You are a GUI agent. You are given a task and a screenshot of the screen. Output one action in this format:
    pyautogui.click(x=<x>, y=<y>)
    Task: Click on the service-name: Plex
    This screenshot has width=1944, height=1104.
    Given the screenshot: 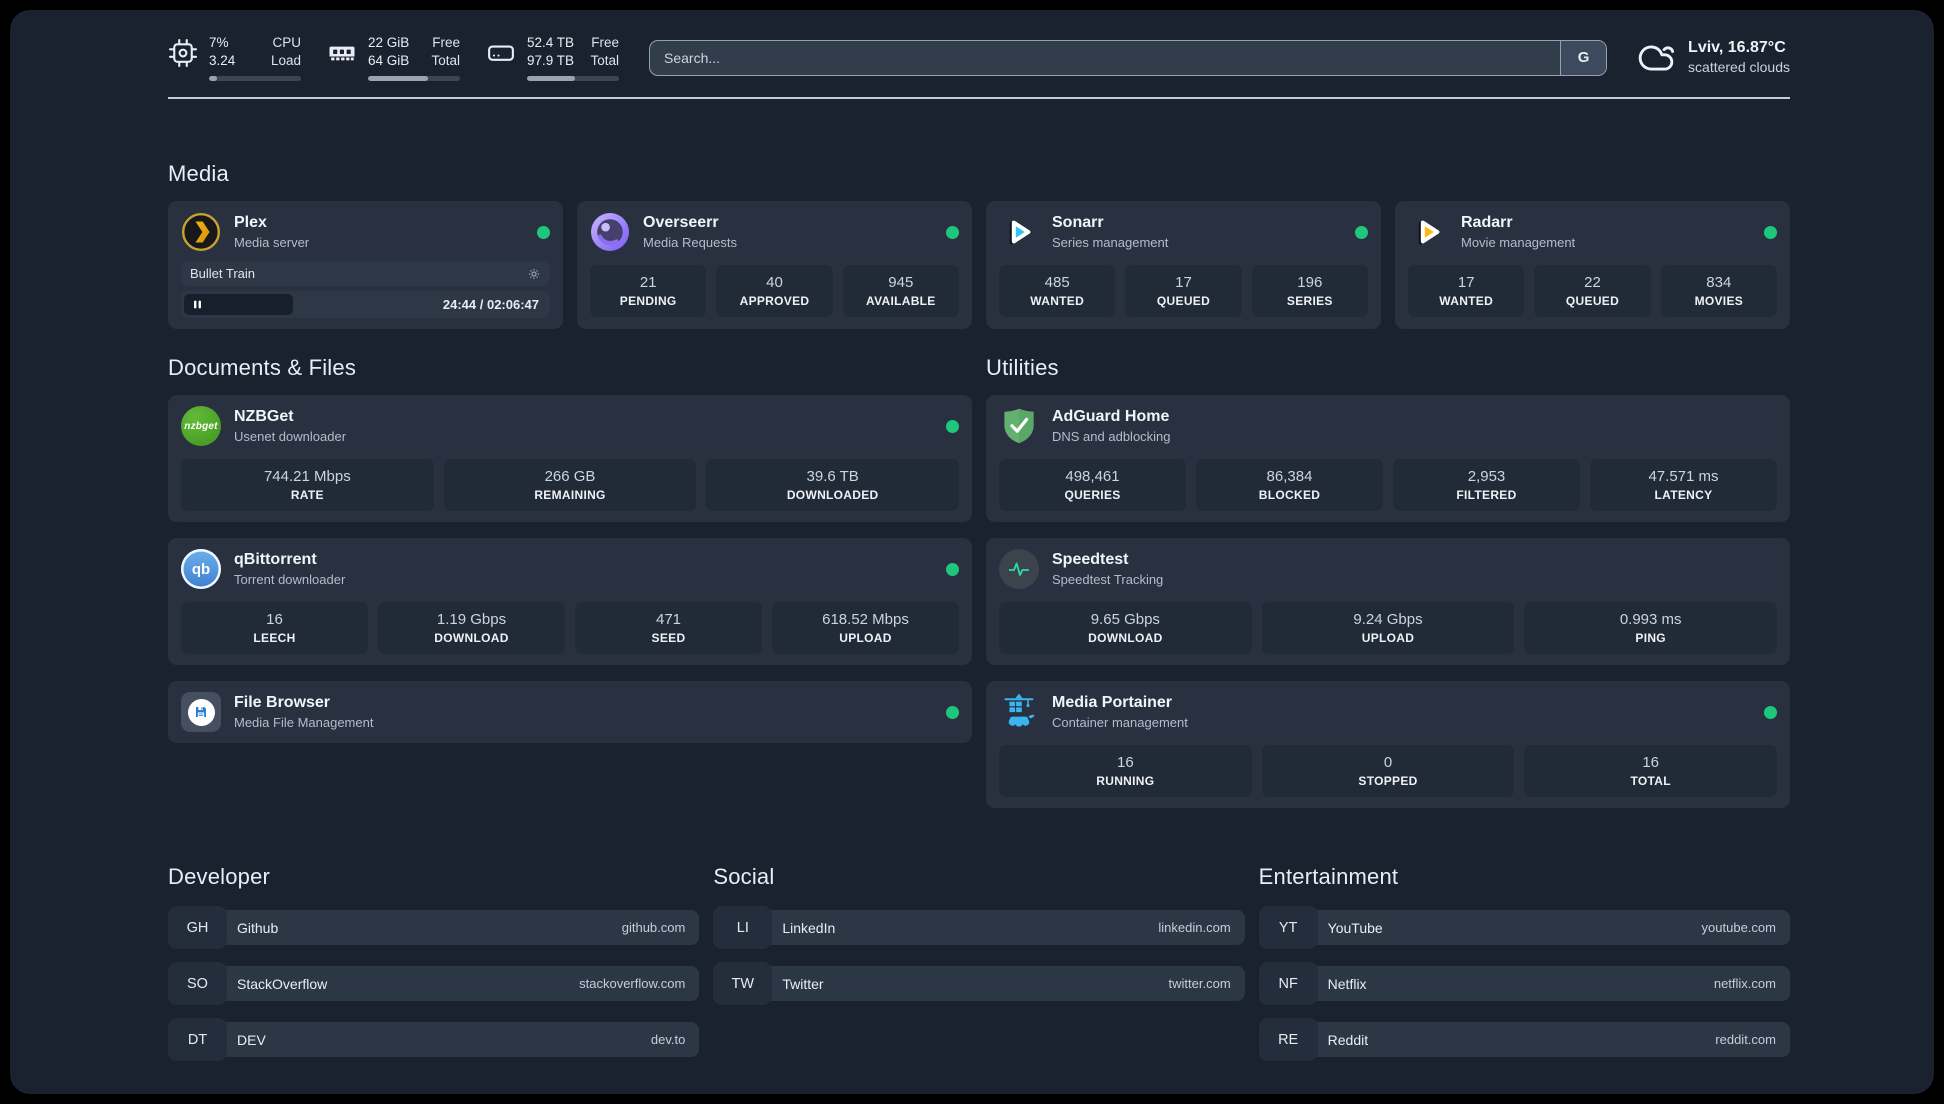 What is the action you would take?
    pyautogui.click(x=250, y=222)
    